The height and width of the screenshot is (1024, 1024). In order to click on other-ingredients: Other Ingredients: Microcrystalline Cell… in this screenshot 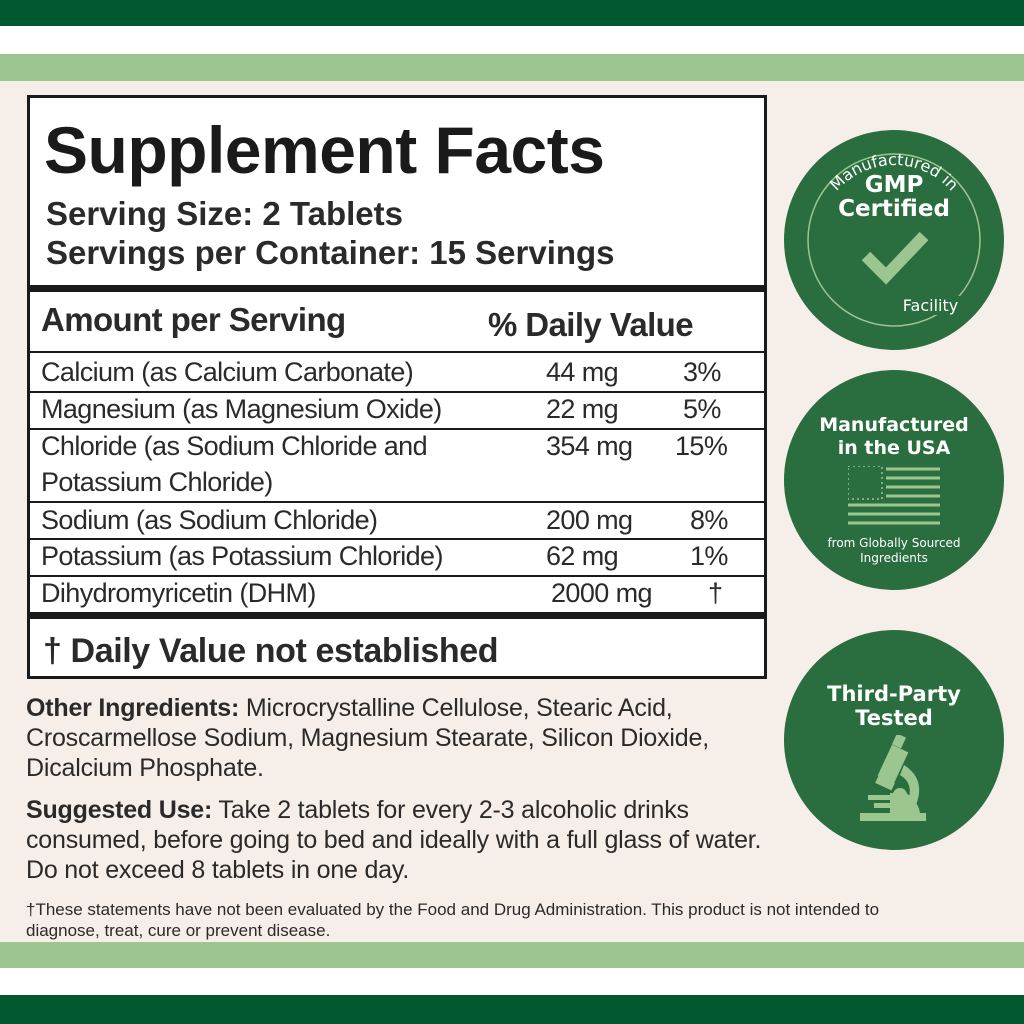, I will do `click(396, 738)`.